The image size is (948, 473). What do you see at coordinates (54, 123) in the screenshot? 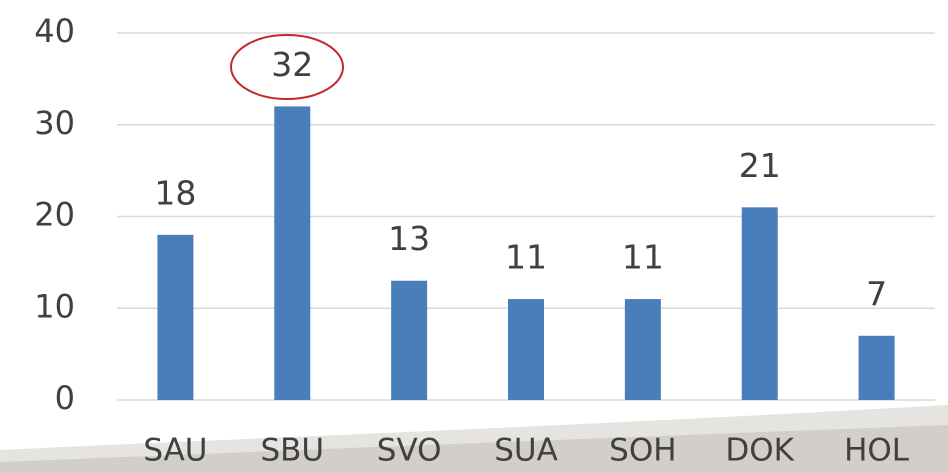
I see `y-tick-label: 30` at bounding box center [54, 123].